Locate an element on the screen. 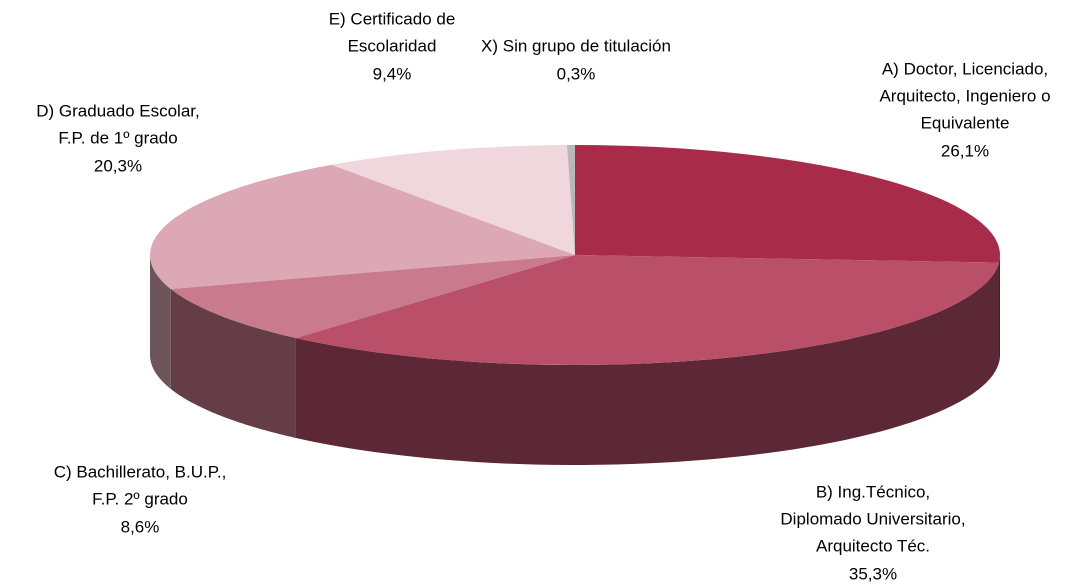  value-label: 8,6% is located at coordinates (140, 526).